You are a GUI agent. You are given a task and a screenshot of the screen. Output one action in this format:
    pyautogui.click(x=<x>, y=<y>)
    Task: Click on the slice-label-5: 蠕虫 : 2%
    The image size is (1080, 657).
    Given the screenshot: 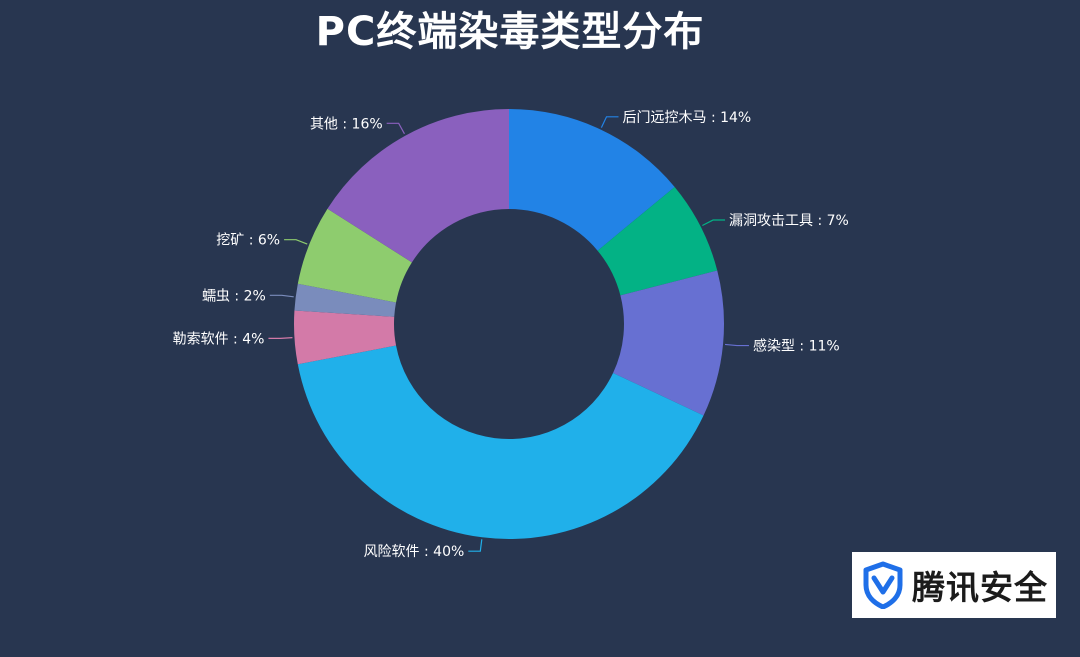 What is the action you would take?
    pyautogui.click(x=234, y=296)
    